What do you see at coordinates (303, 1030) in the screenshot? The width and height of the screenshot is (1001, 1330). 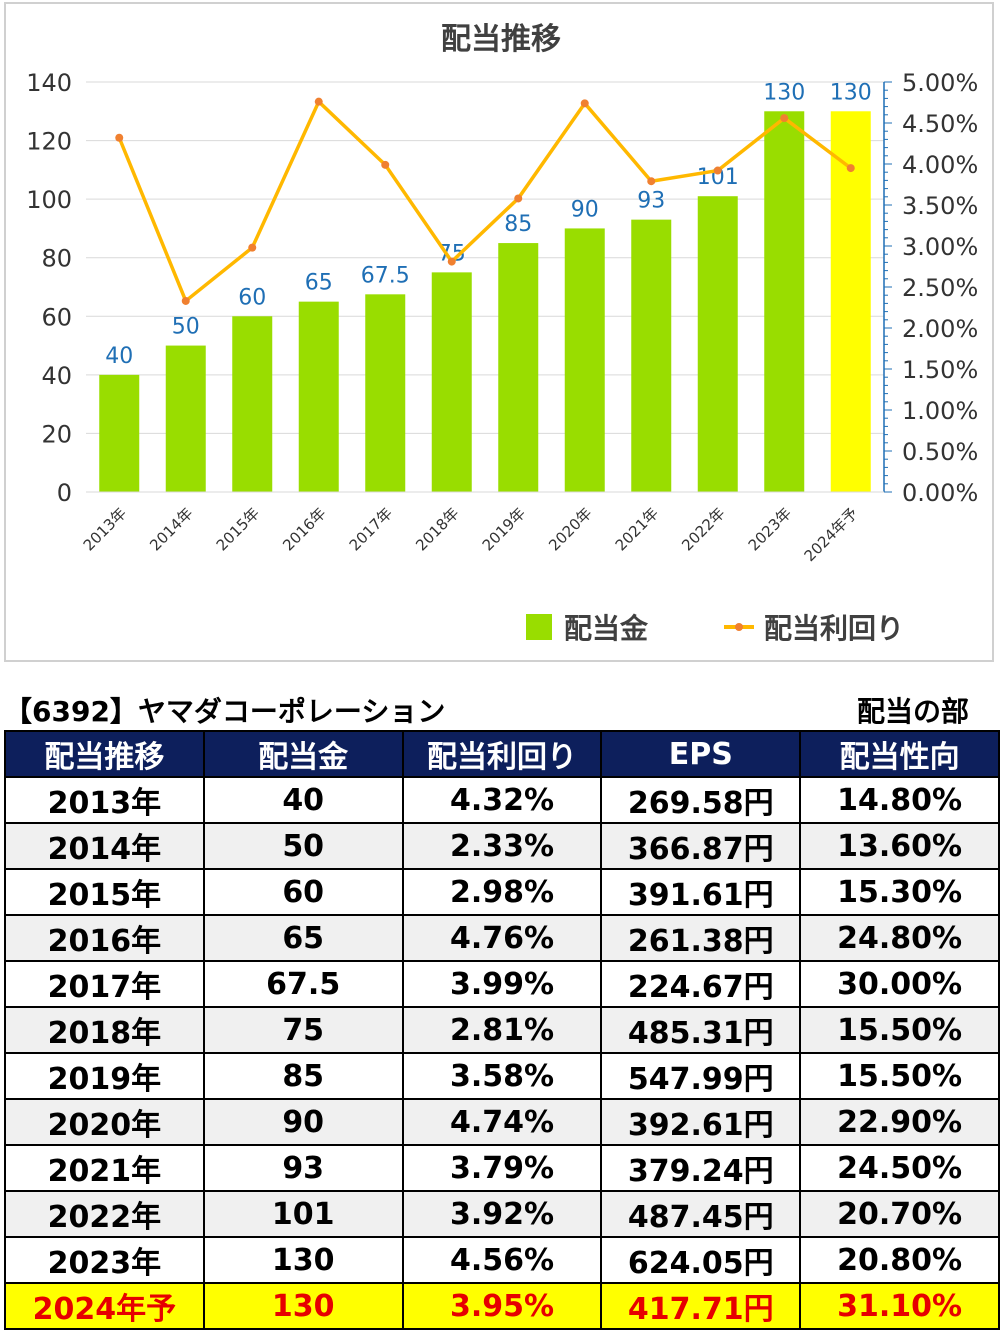 I see `cell-dividend: 75` at bounding box center [303, 1030].